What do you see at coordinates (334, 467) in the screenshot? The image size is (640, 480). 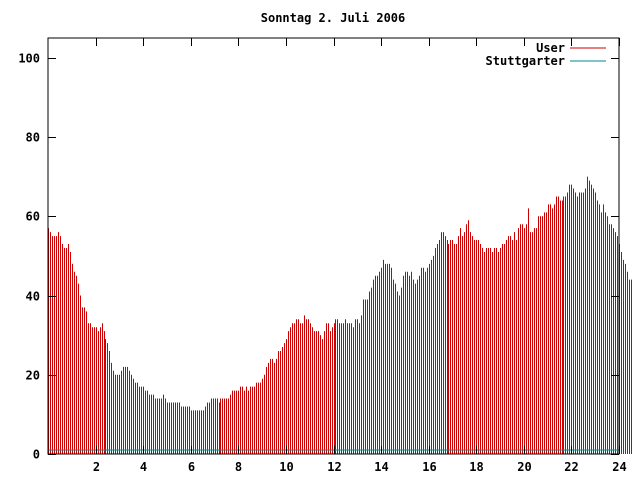 I see `x-tick-label: 12` at bounding box center [334, 467].